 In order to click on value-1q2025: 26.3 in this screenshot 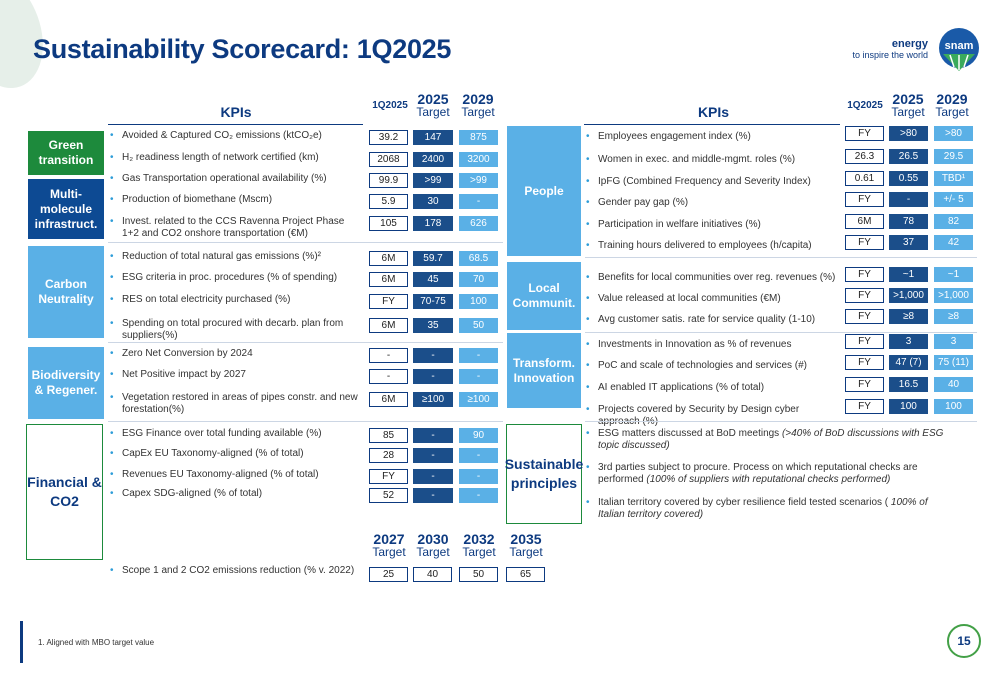, I will do `click(864, 156)`.